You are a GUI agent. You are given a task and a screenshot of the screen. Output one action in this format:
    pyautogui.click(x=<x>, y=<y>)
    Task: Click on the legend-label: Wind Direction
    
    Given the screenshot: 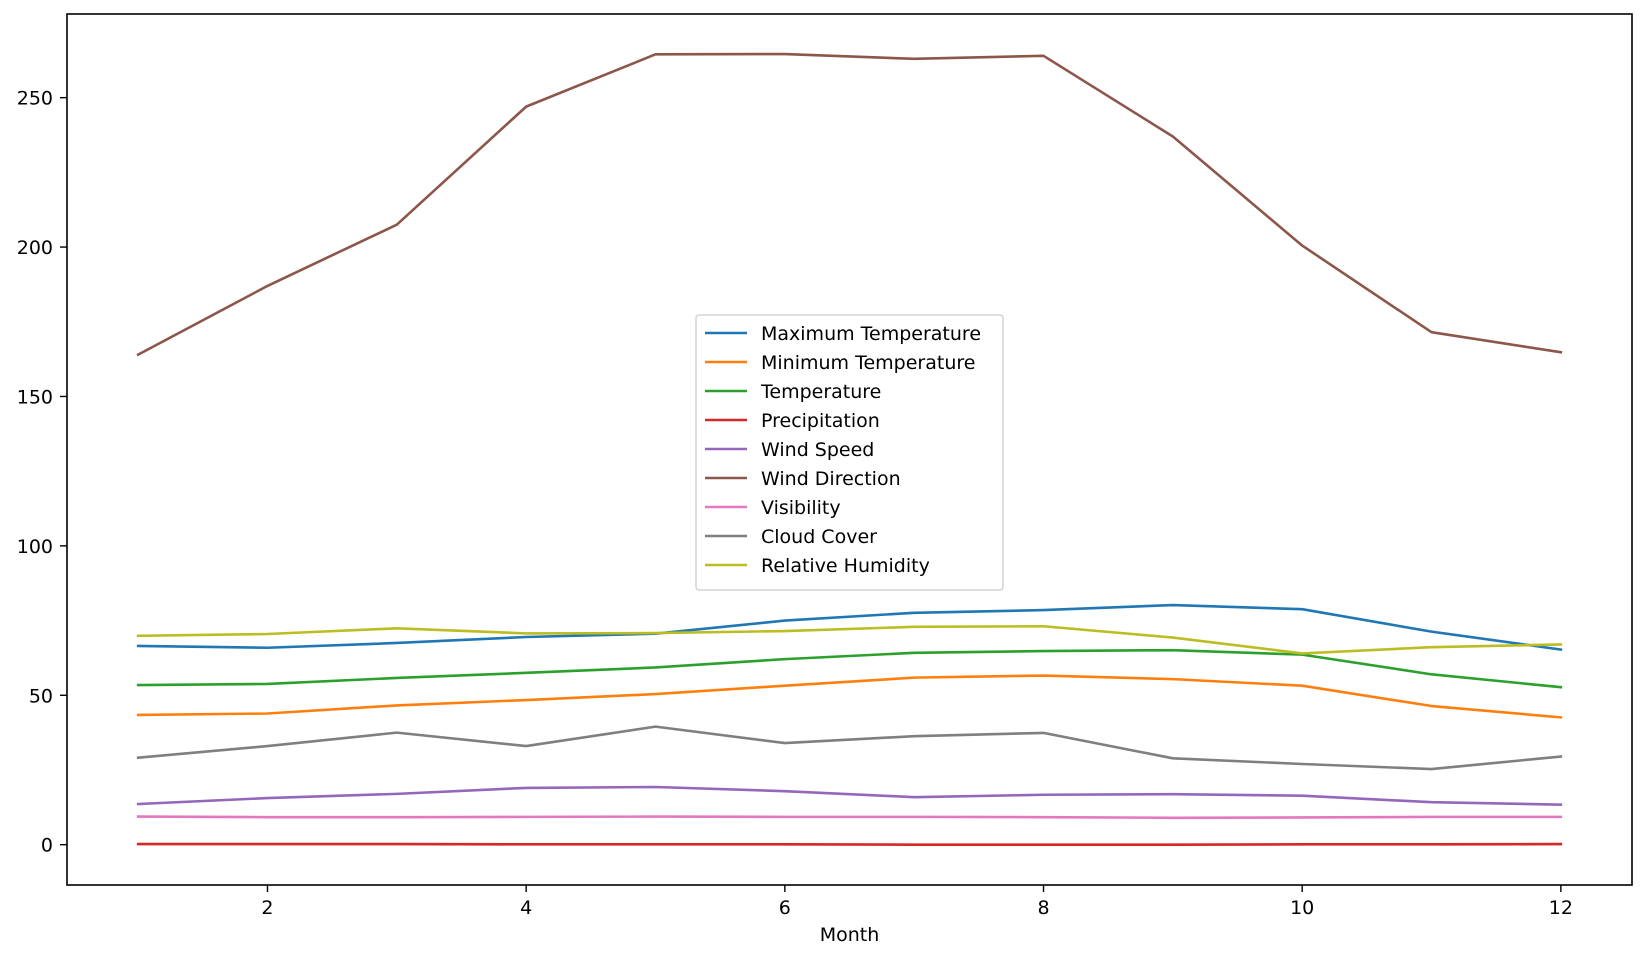 What is the action you would take?
    pyautogui.click(x=831, y=479)
    